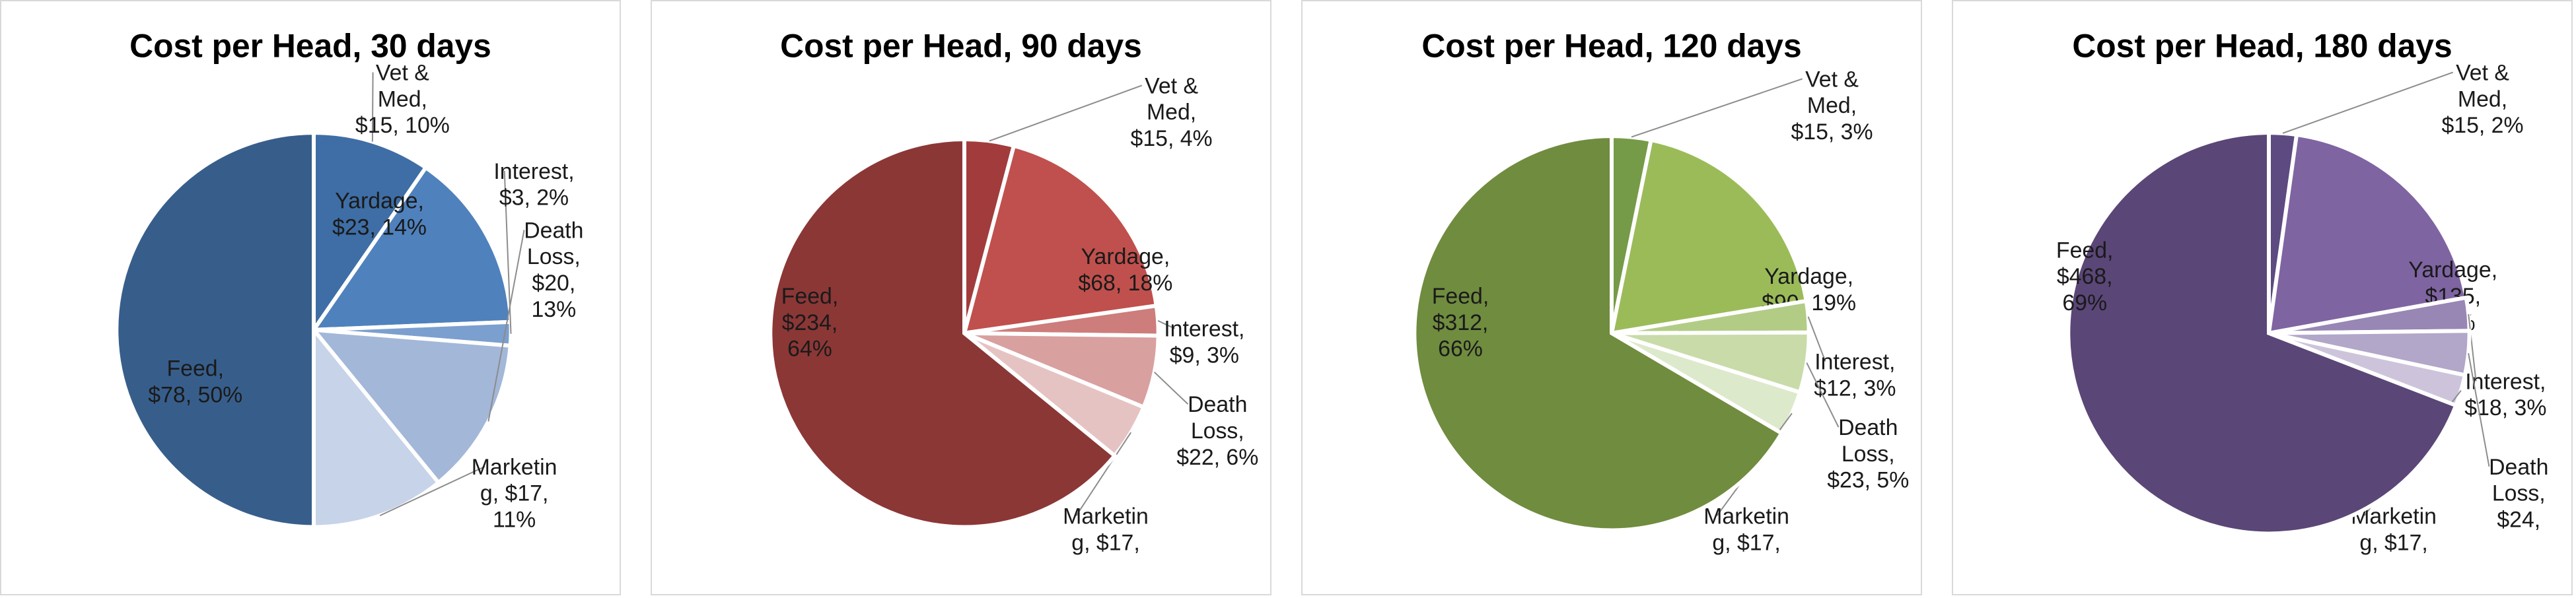  I want to click on data-label-yardage: Yardage, $68, 18%, so click(1125, 270).